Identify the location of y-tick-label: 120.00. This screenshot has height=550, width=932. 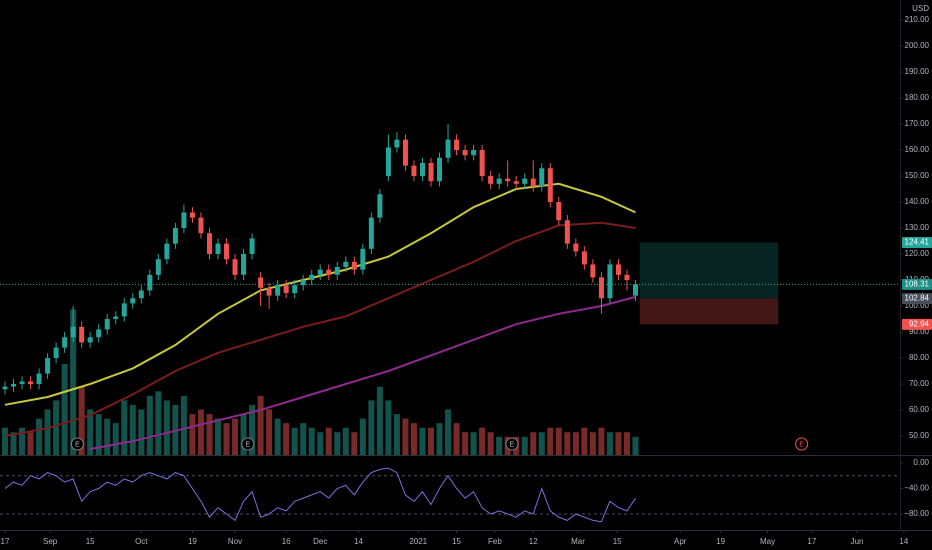
(917, 253).